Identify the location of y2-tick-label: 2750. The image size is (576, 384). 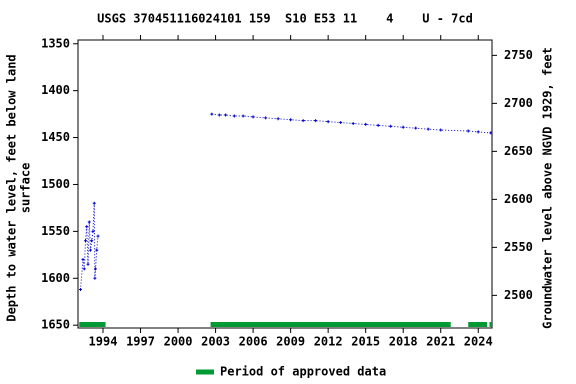
(518, 55).